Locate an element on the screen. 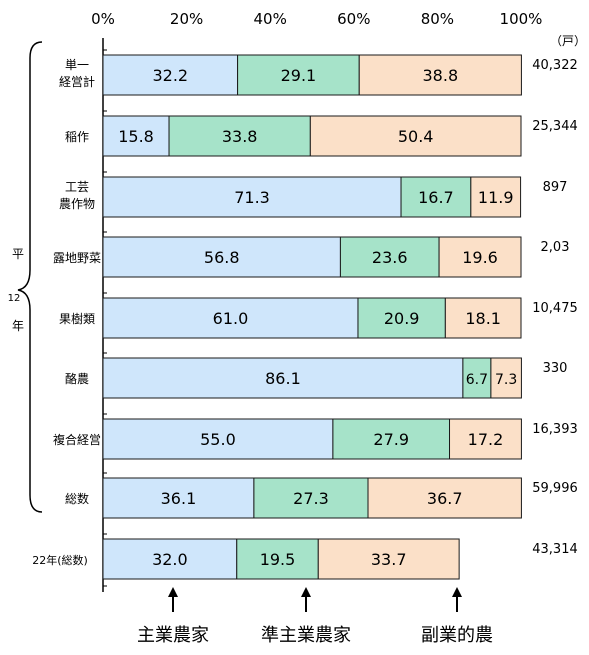 Image resolution: width=589 pixels, height=655 pixels. data-label: 33.7 is located at coordinates (389, 559).